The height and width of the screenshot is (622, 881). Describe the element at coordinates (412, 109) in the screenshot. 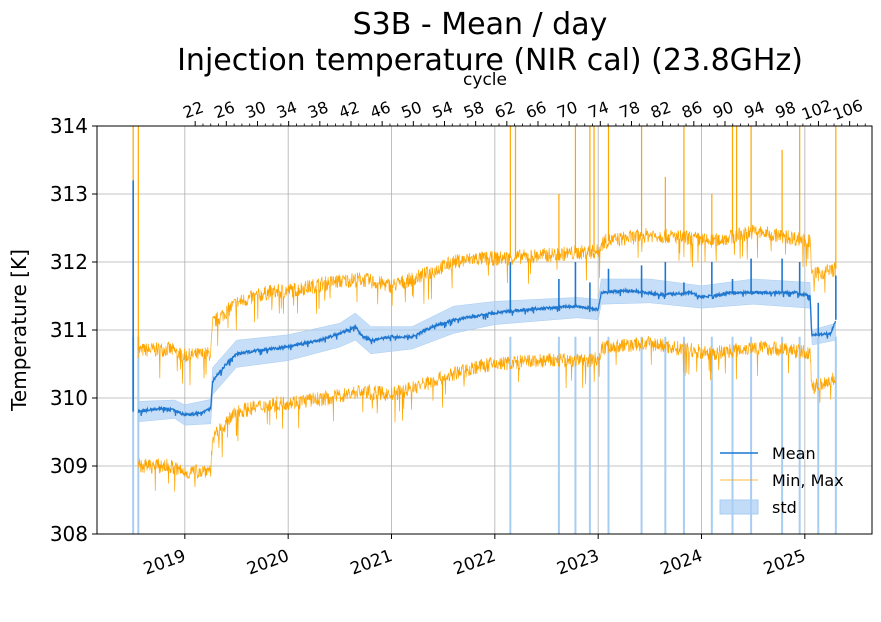

I see `cycle-tick-label: 50` at that location.